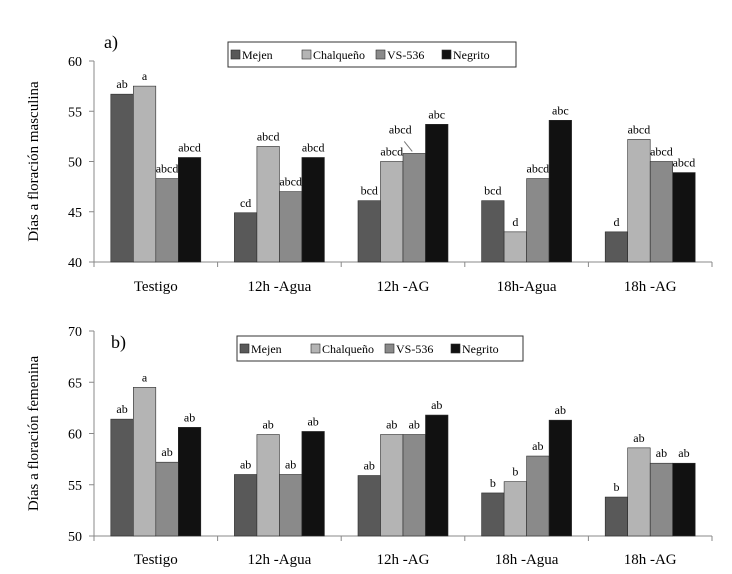 The width and height of the screenshot is (732, 574). Describe the element at coordinates (145, 377) in the screenshot. I see `significance-label: a` at that location.